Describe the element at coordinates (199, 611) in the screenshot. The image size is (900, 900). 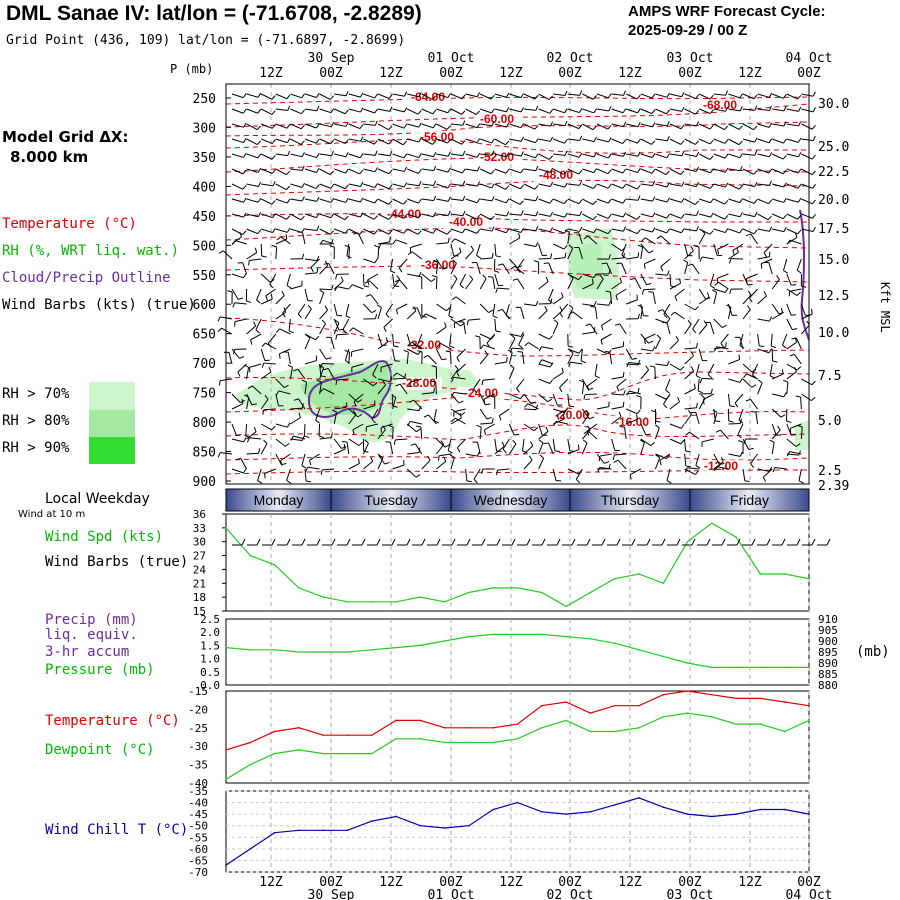
I see `wind-tick-label: 15` at that location.